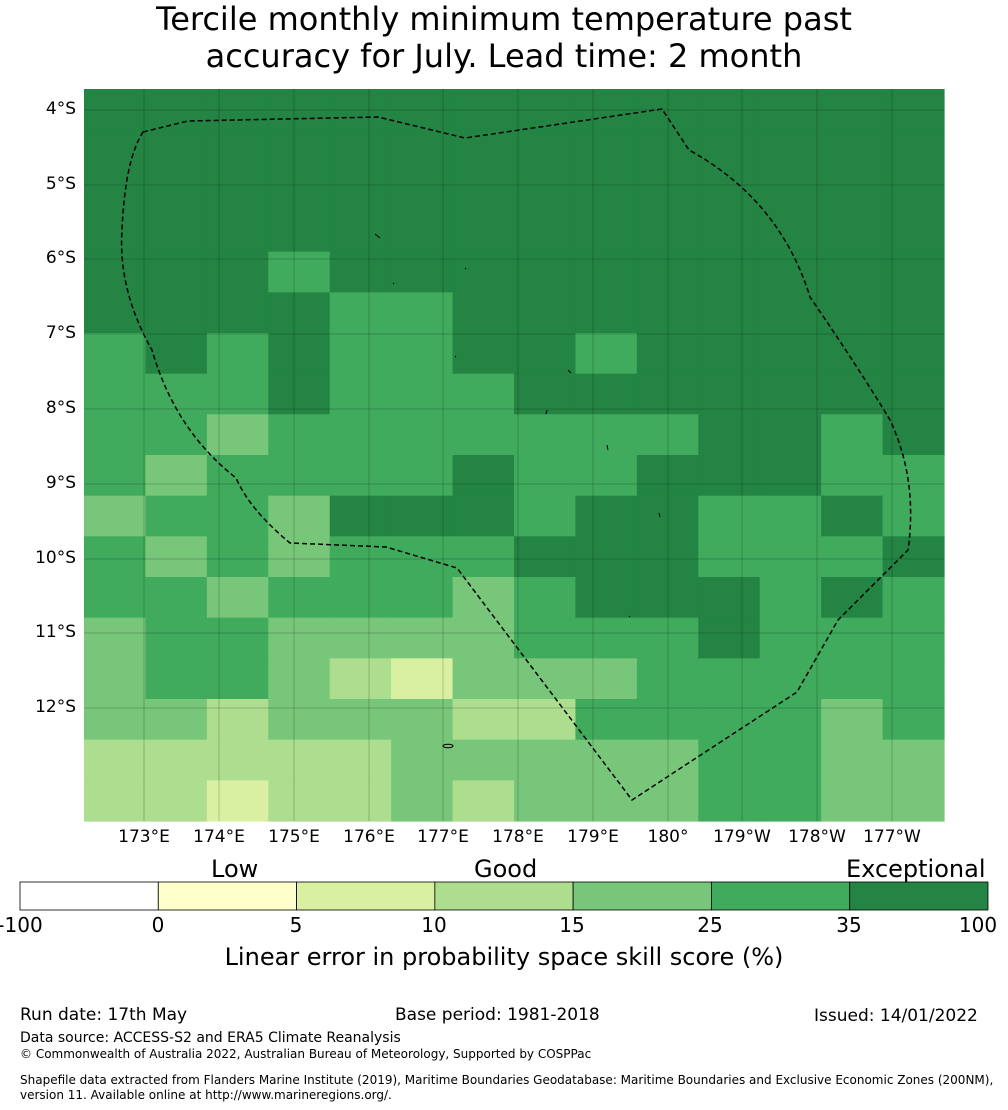  What do you see at coordinates (60, 483) in the screenshot?
I see `lat-label: 9°S` at bounding box center [60, 483].